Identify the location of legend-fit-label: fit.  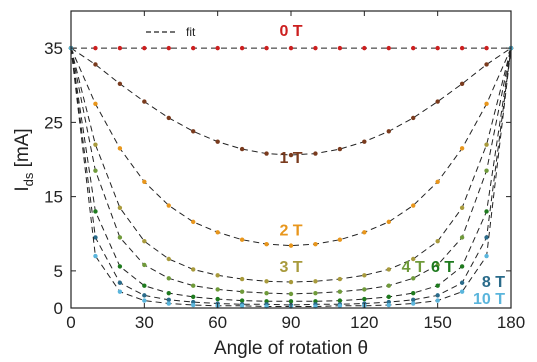
(191, 32).